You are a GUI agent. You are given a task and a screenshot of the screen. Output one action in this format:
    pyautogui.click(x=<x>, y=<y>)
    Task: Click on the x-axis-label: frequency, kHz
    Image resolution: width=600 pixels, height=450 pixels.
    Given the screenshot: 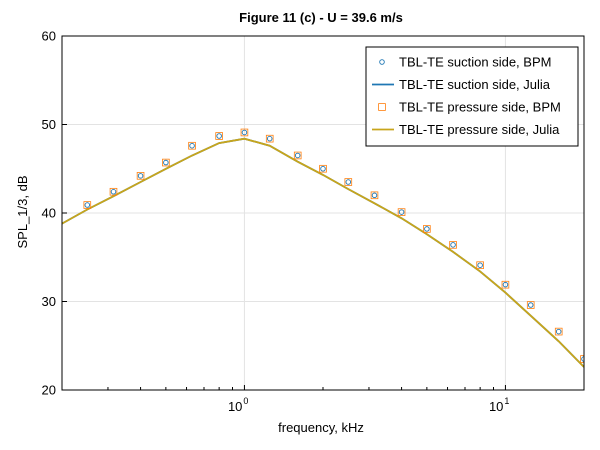 What is the action you would take?
    pyautogui.click(x=321, y=427)
    